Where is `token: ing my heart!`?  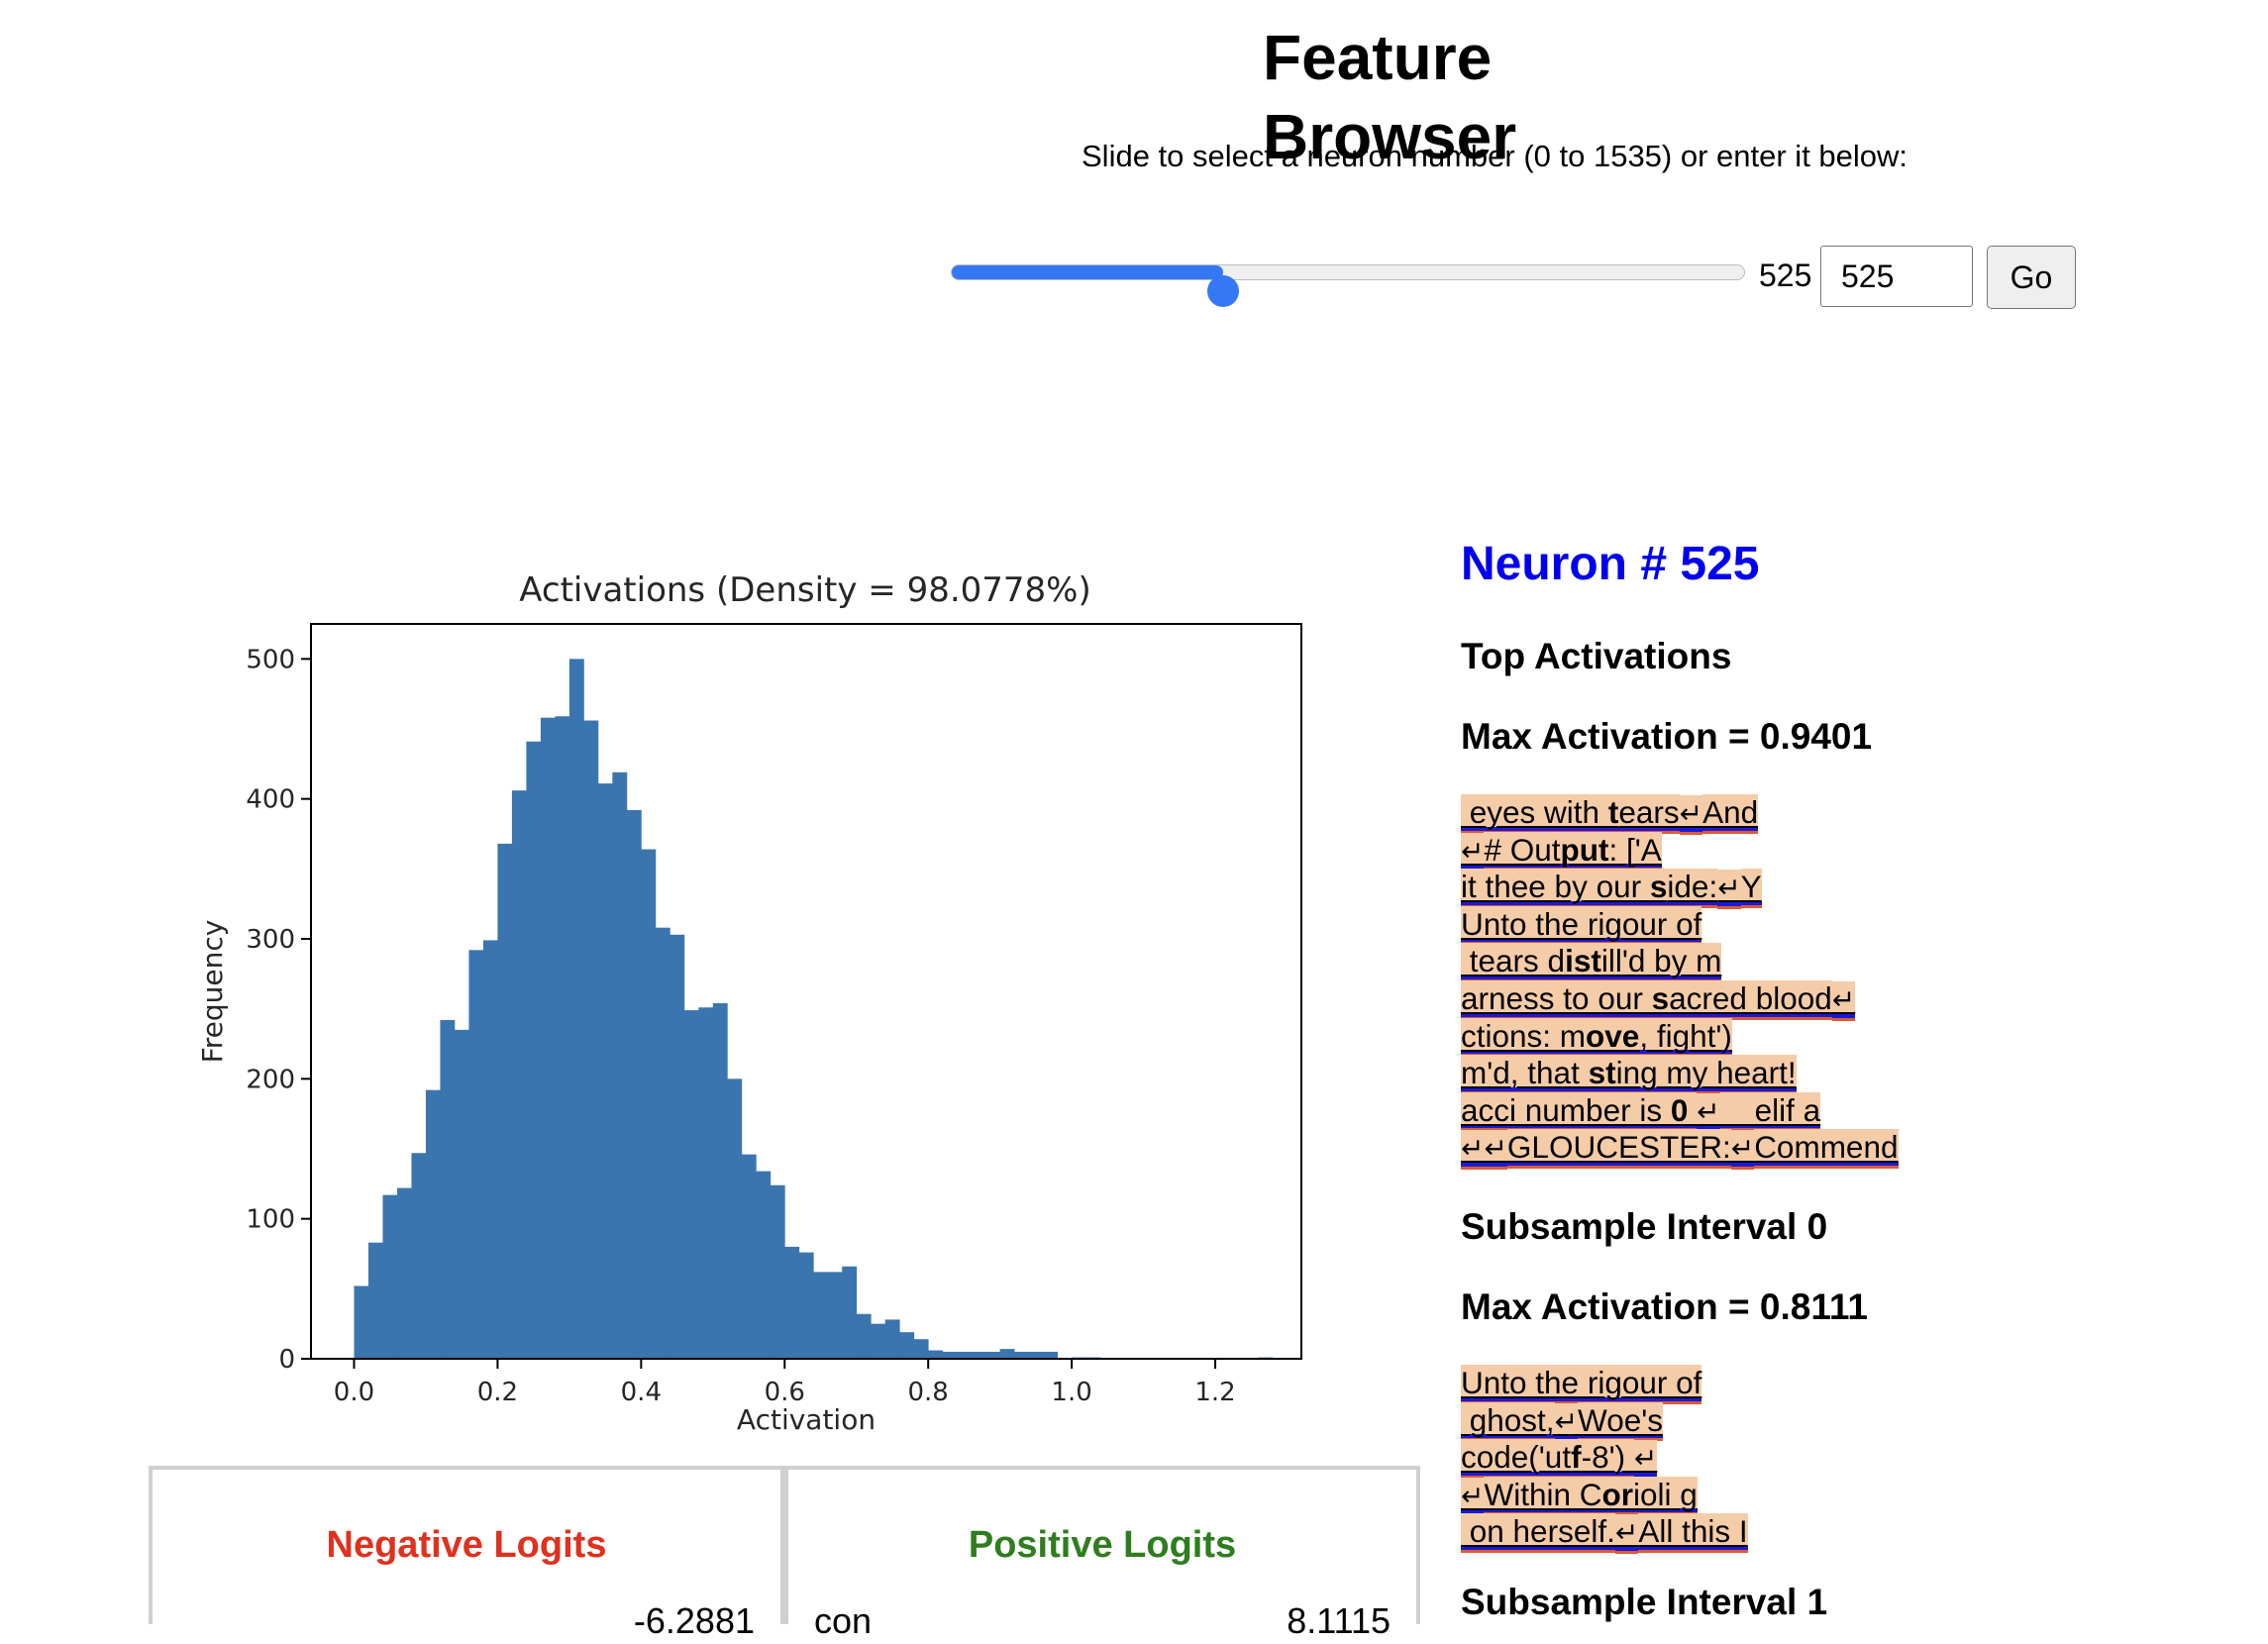
token: ing my heart! is located at coordinates (1706, 1075).